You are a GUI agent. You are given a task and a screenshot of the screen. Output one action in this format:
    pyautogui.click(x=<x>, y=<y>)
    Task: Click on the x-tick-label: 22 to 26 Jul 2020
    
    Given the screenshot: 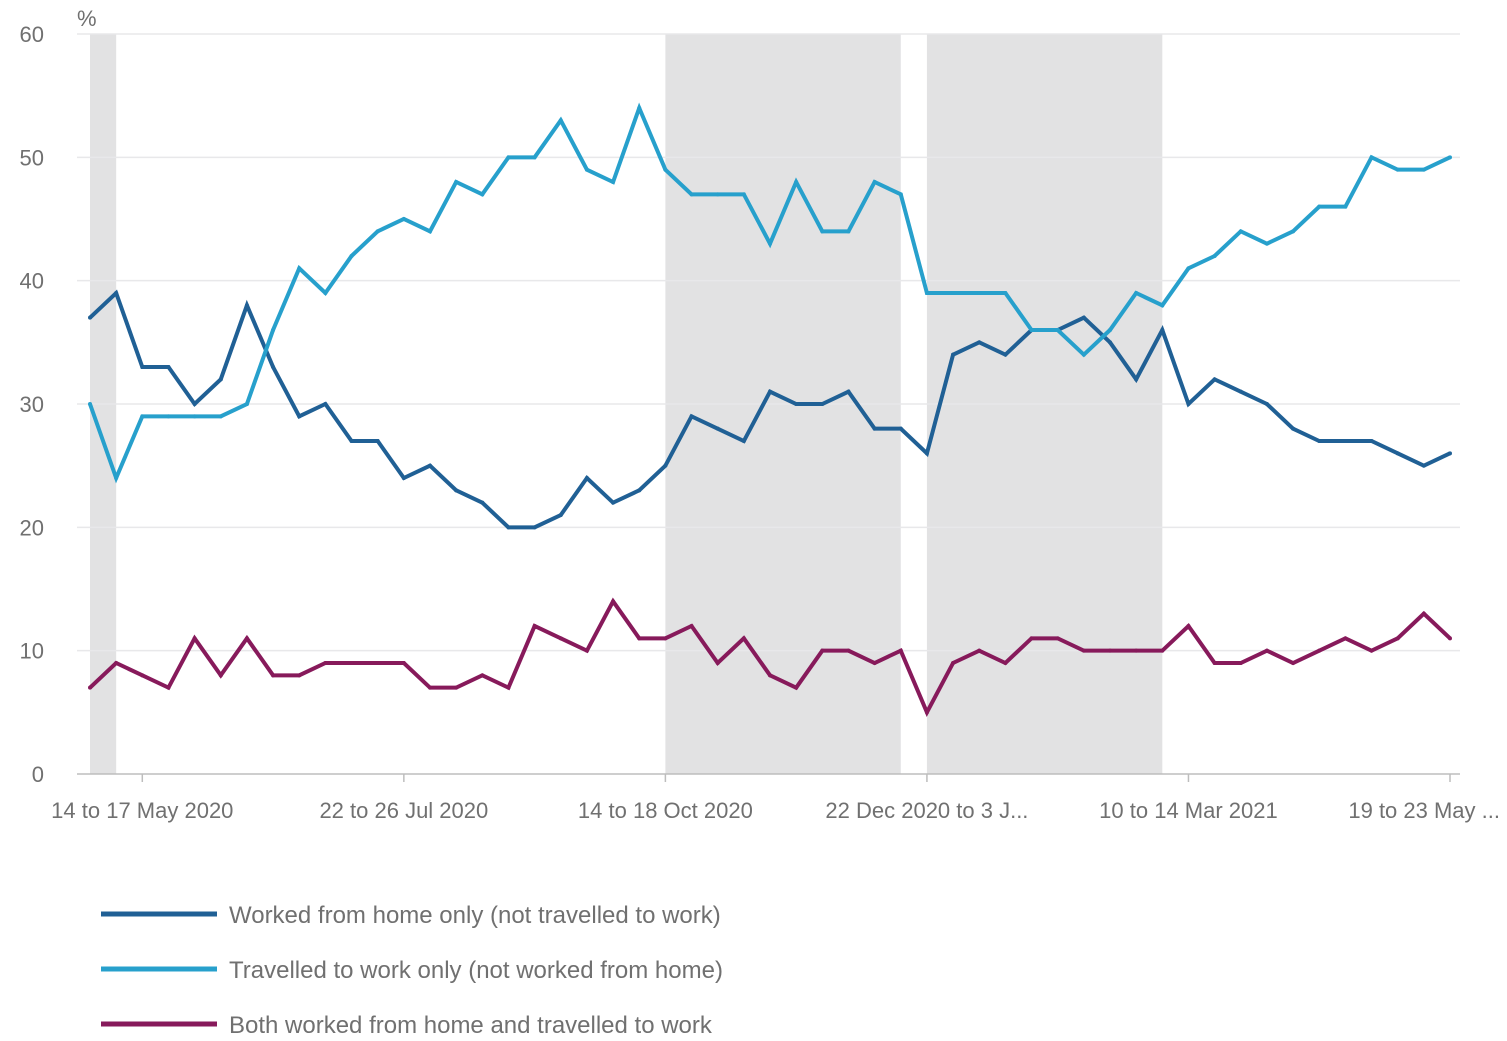 What is the action you would take?
    pyautogui.click(x=403, y=810)
    